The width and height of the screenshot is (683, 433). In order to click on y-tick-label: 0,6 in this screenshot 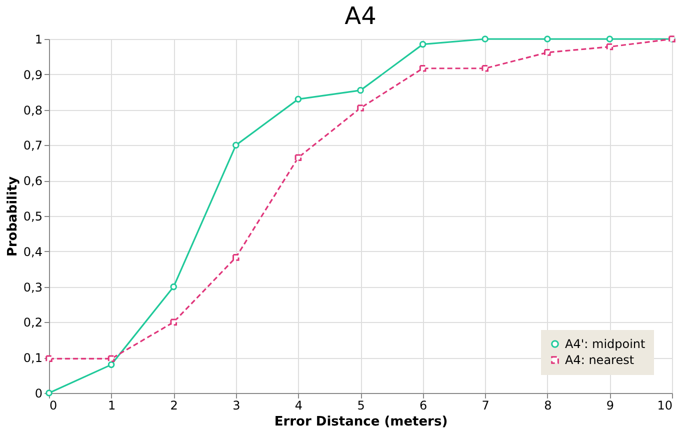, I will do `click(32, 181)`.